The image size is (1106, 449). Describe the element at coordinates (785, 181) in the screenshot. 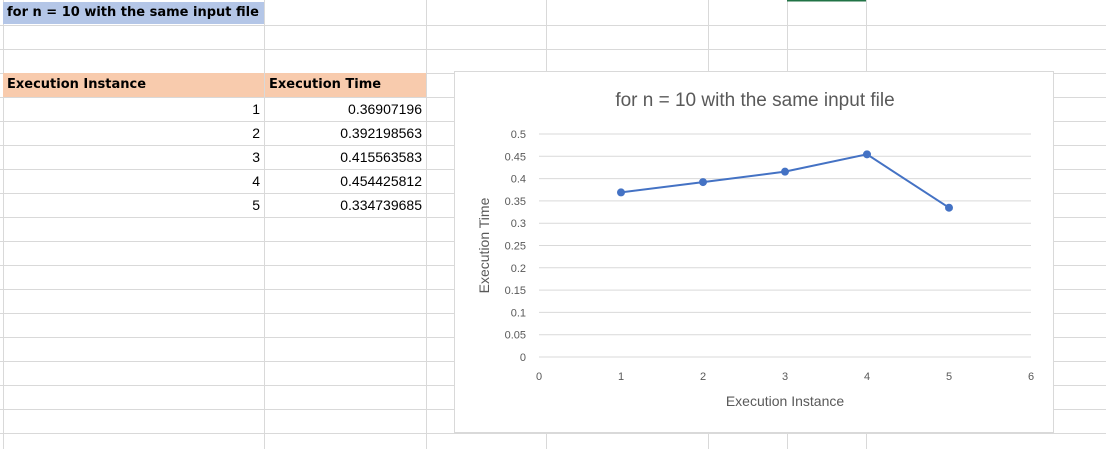

I see `series-line` at that location.